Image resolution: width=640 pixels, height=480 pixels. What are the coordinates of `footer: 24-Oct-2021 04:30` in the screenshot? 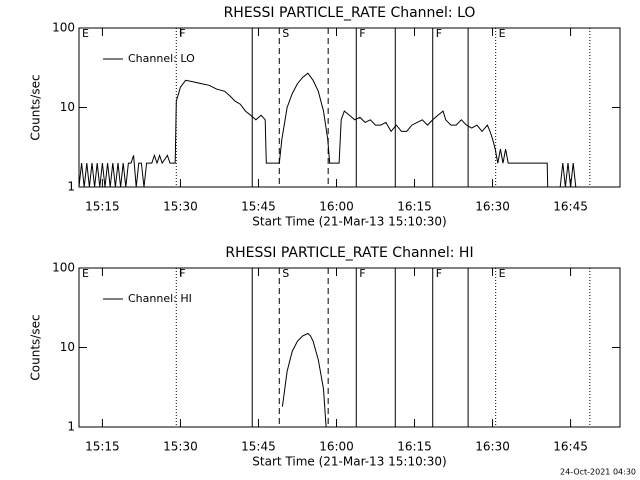 It's located at (598, 472).